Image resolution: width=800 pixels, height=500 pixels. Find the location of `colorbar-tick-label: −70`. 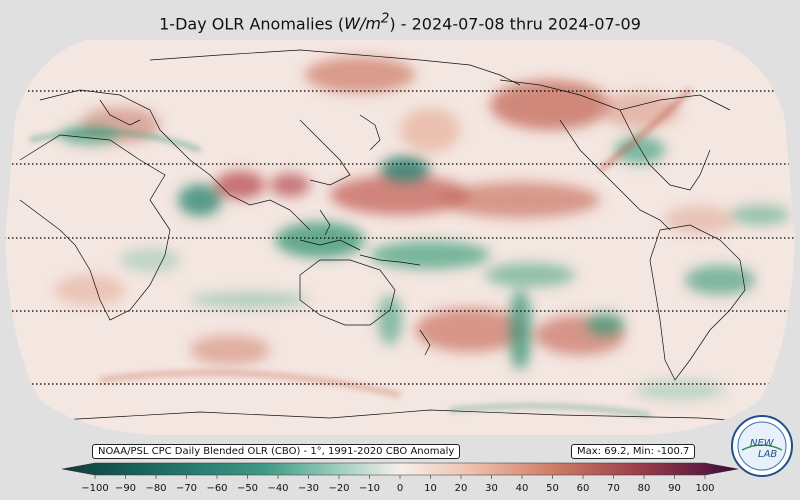

colorbar-tick-label: −70 is located at coordinates (186, 488).